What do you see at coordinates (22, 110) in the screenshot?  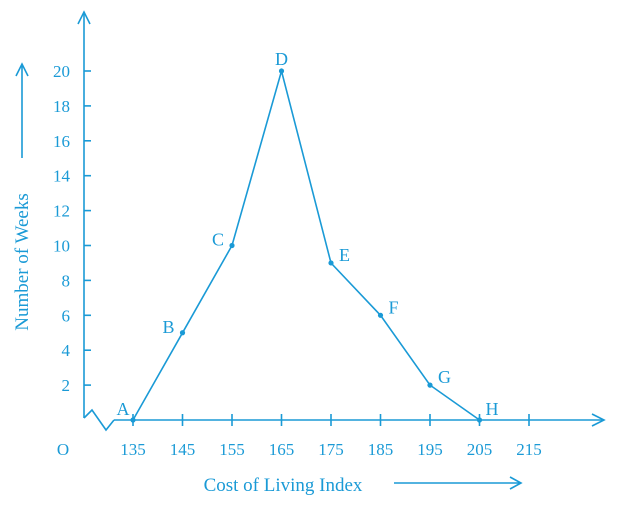 I see `y-axis-title-arrow` at bounding box center [22, 110].